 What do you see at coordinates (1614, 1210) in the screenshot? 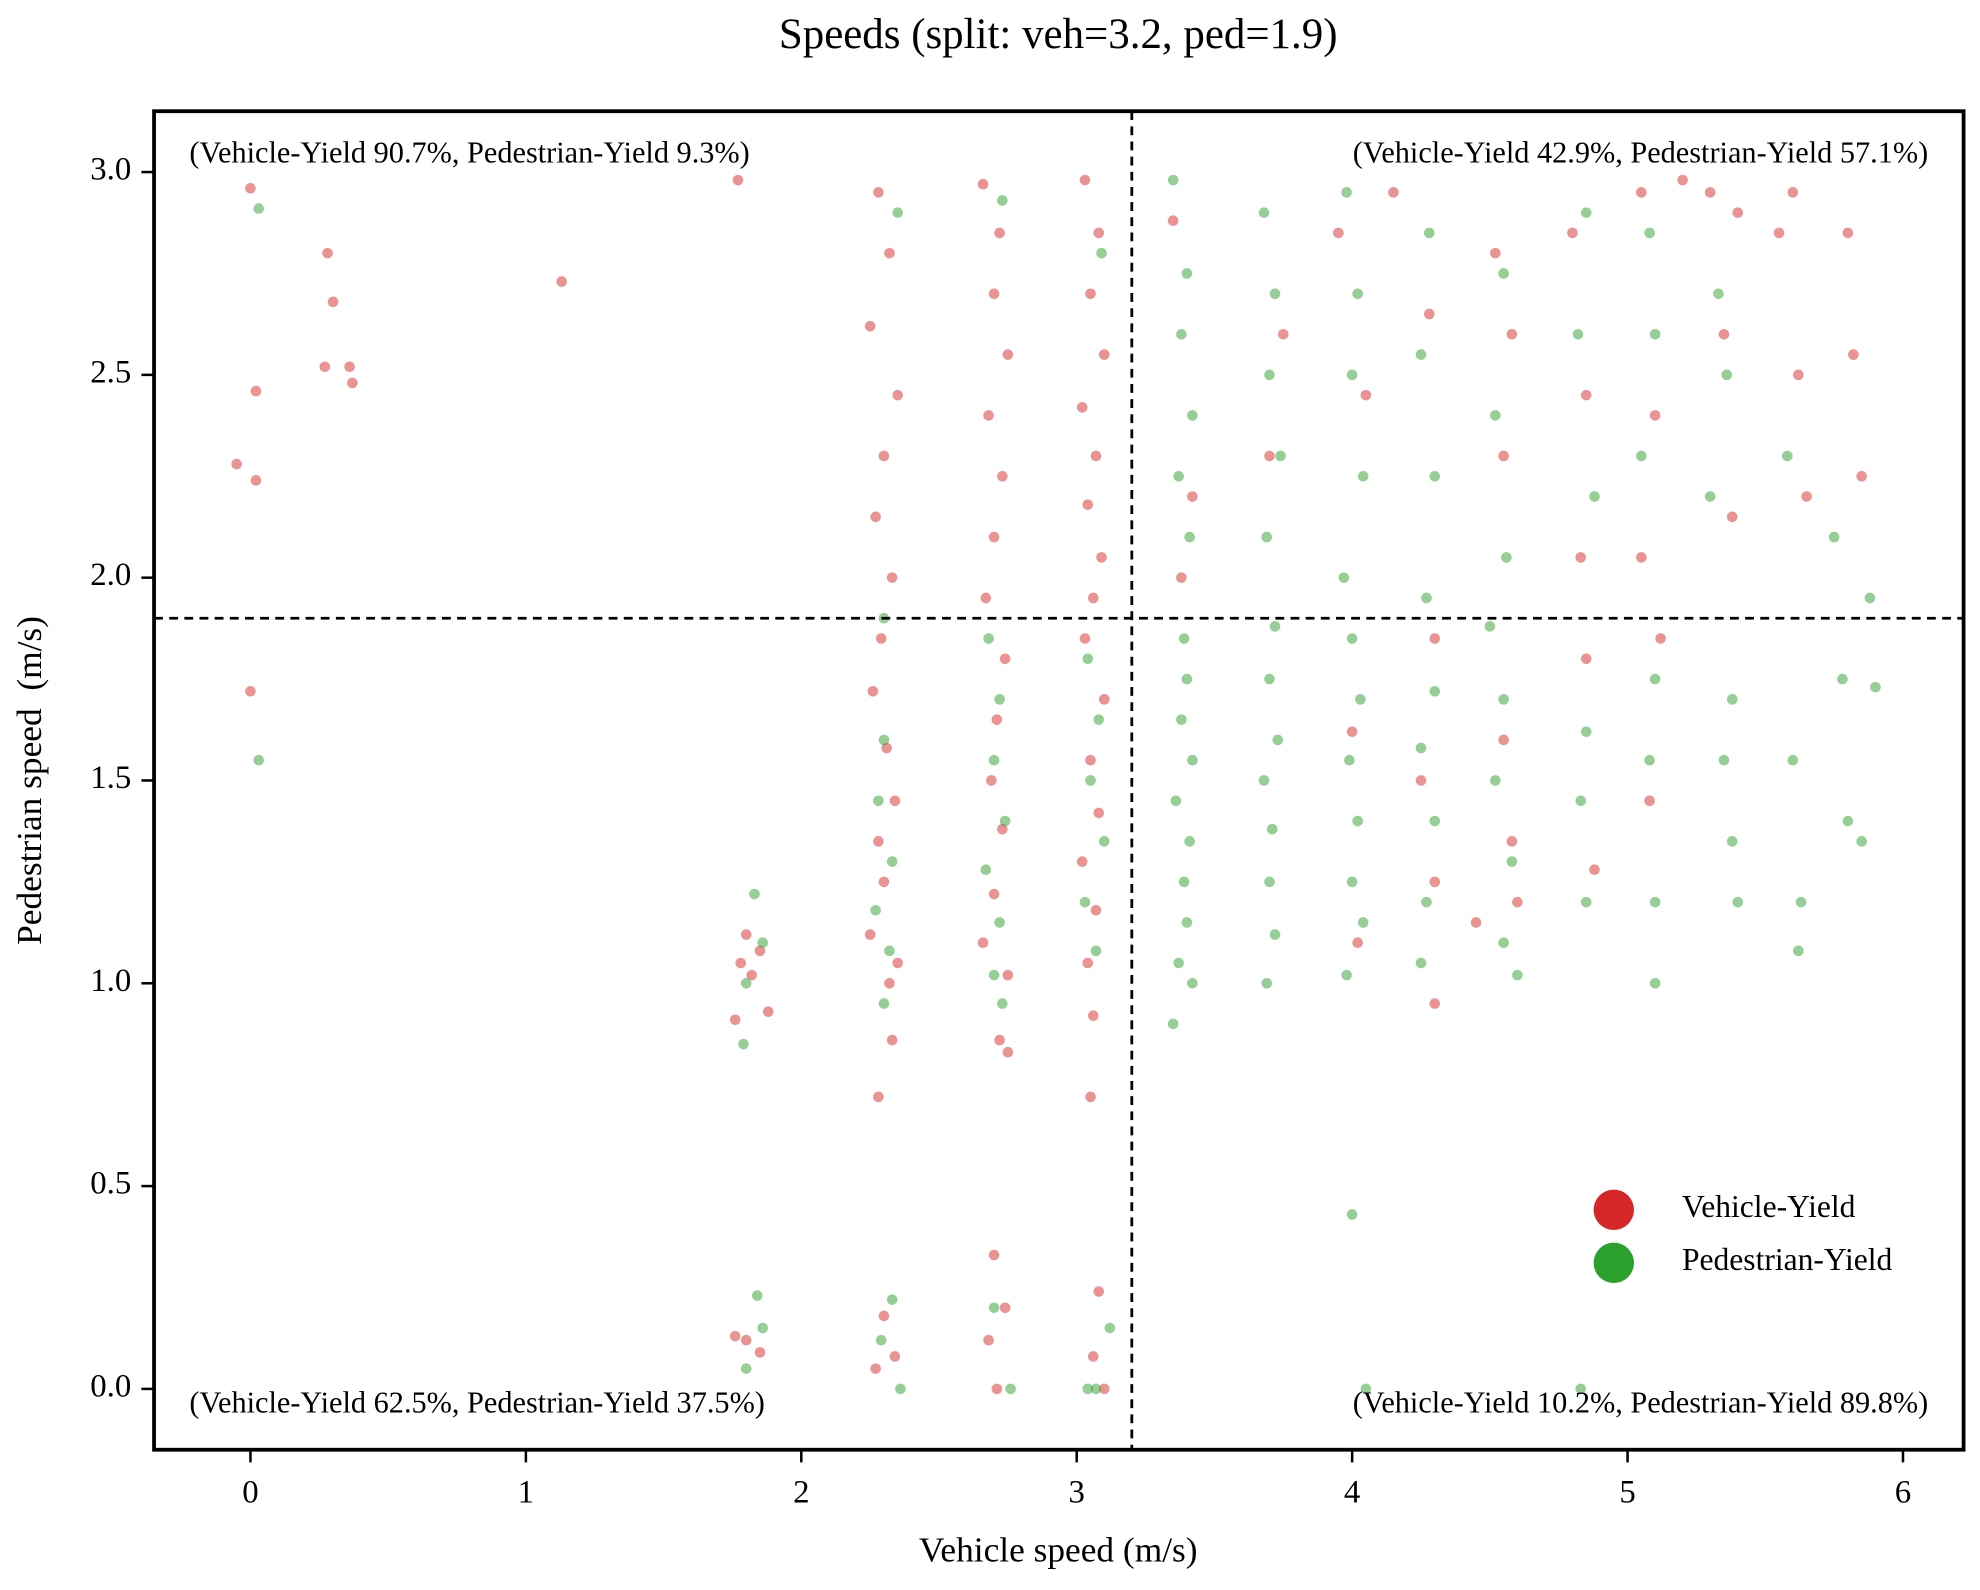
I see `legend-marker` at bounding box center [1614, 1210].